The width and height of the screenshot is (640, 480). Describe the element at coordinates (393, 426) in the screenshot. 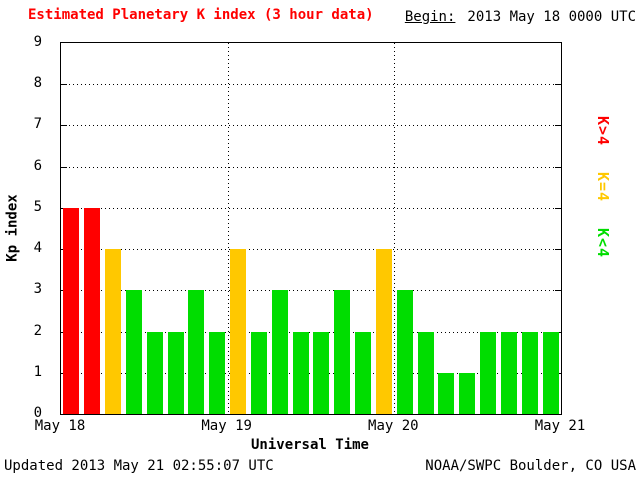

I see `x-tick-label: May 20` at that location.